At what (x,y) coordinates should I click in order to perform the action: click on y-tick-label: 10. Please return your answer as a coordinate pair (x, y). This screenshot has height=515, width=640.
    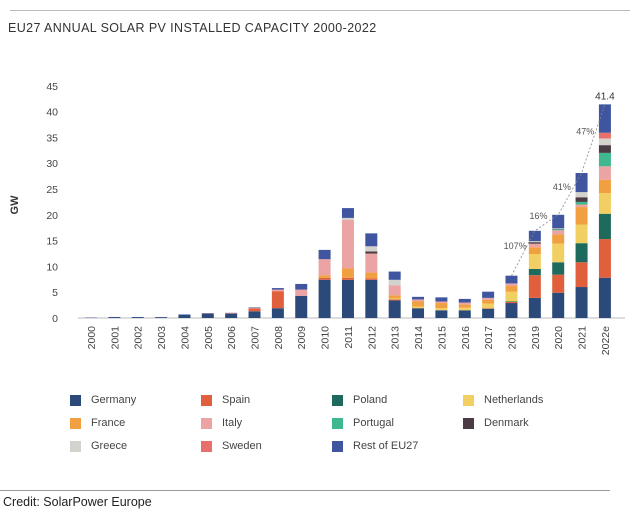
    Looking at the image, I should click on (52, 267).